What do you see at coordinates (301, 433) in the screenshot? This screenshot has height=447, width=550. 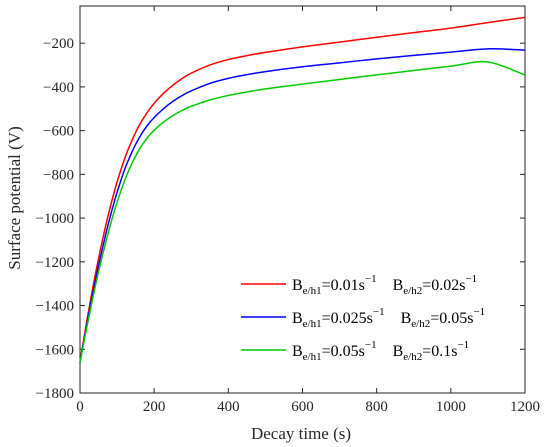 I see `x-axis-title: Decay time (s)` at bounding box center [301, 433].